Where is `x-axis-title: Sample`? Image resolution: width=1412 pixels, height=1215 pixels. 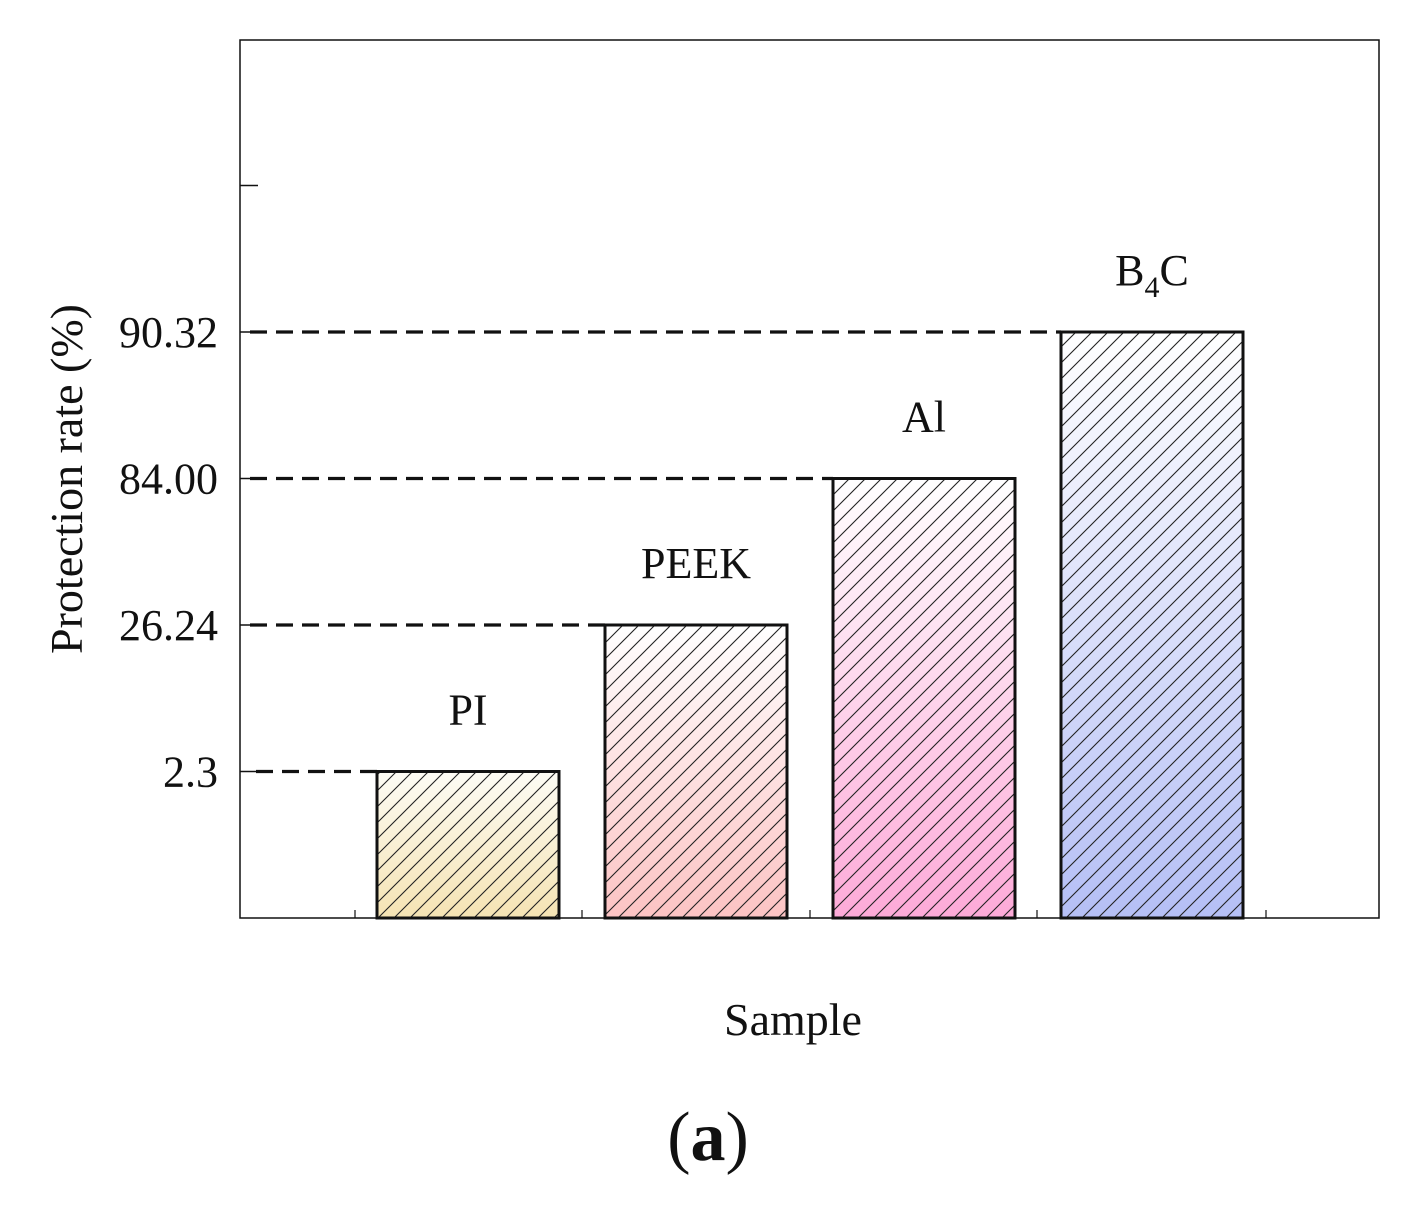
x-axis-title: Sample is located at coordinates (793, 1019).